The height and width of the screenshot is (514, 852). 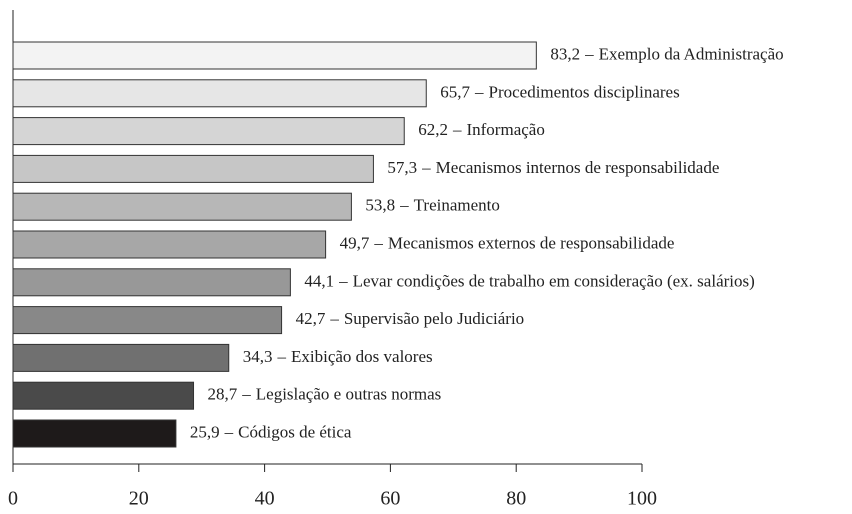 What do you see at coordinates (434, 318) in the screenshot?
I see `category-label: Supervisão pelo Judiciário` at bounding box center [434, 318].